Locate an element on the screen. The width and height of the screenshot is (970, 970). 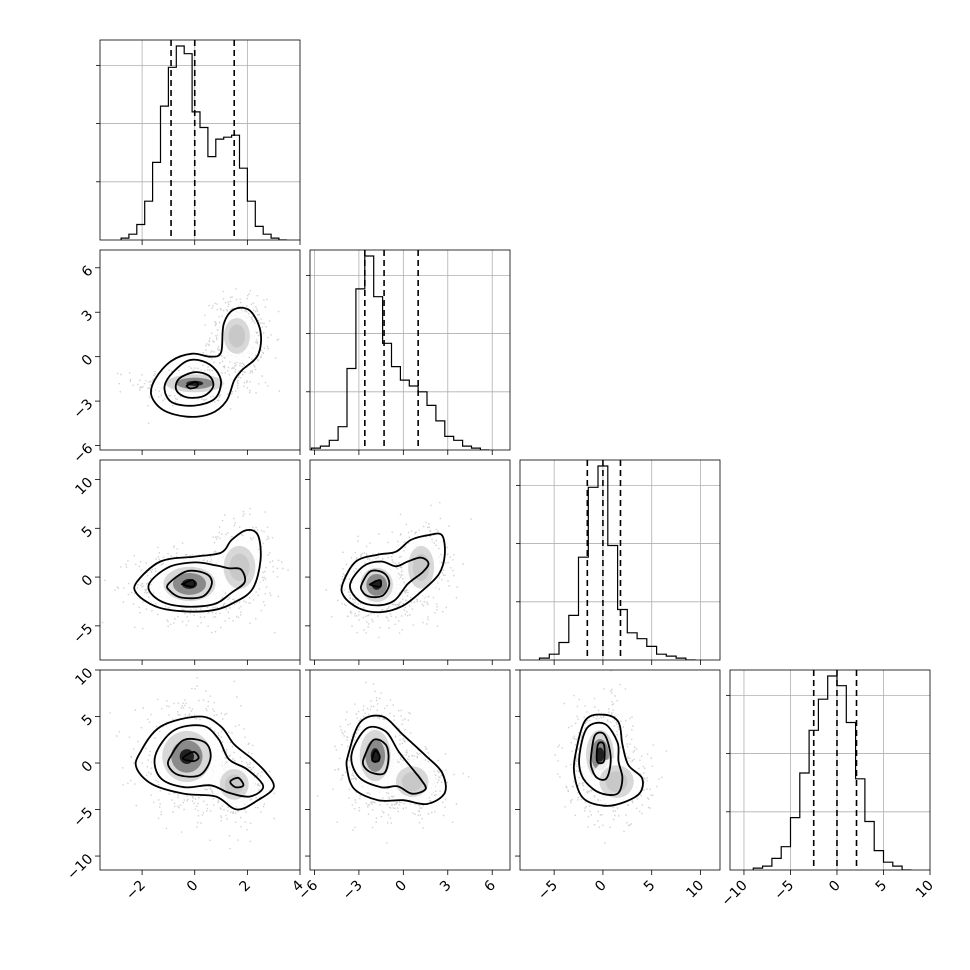
y-tick-label: −10 is located at coordinates (80, 867).